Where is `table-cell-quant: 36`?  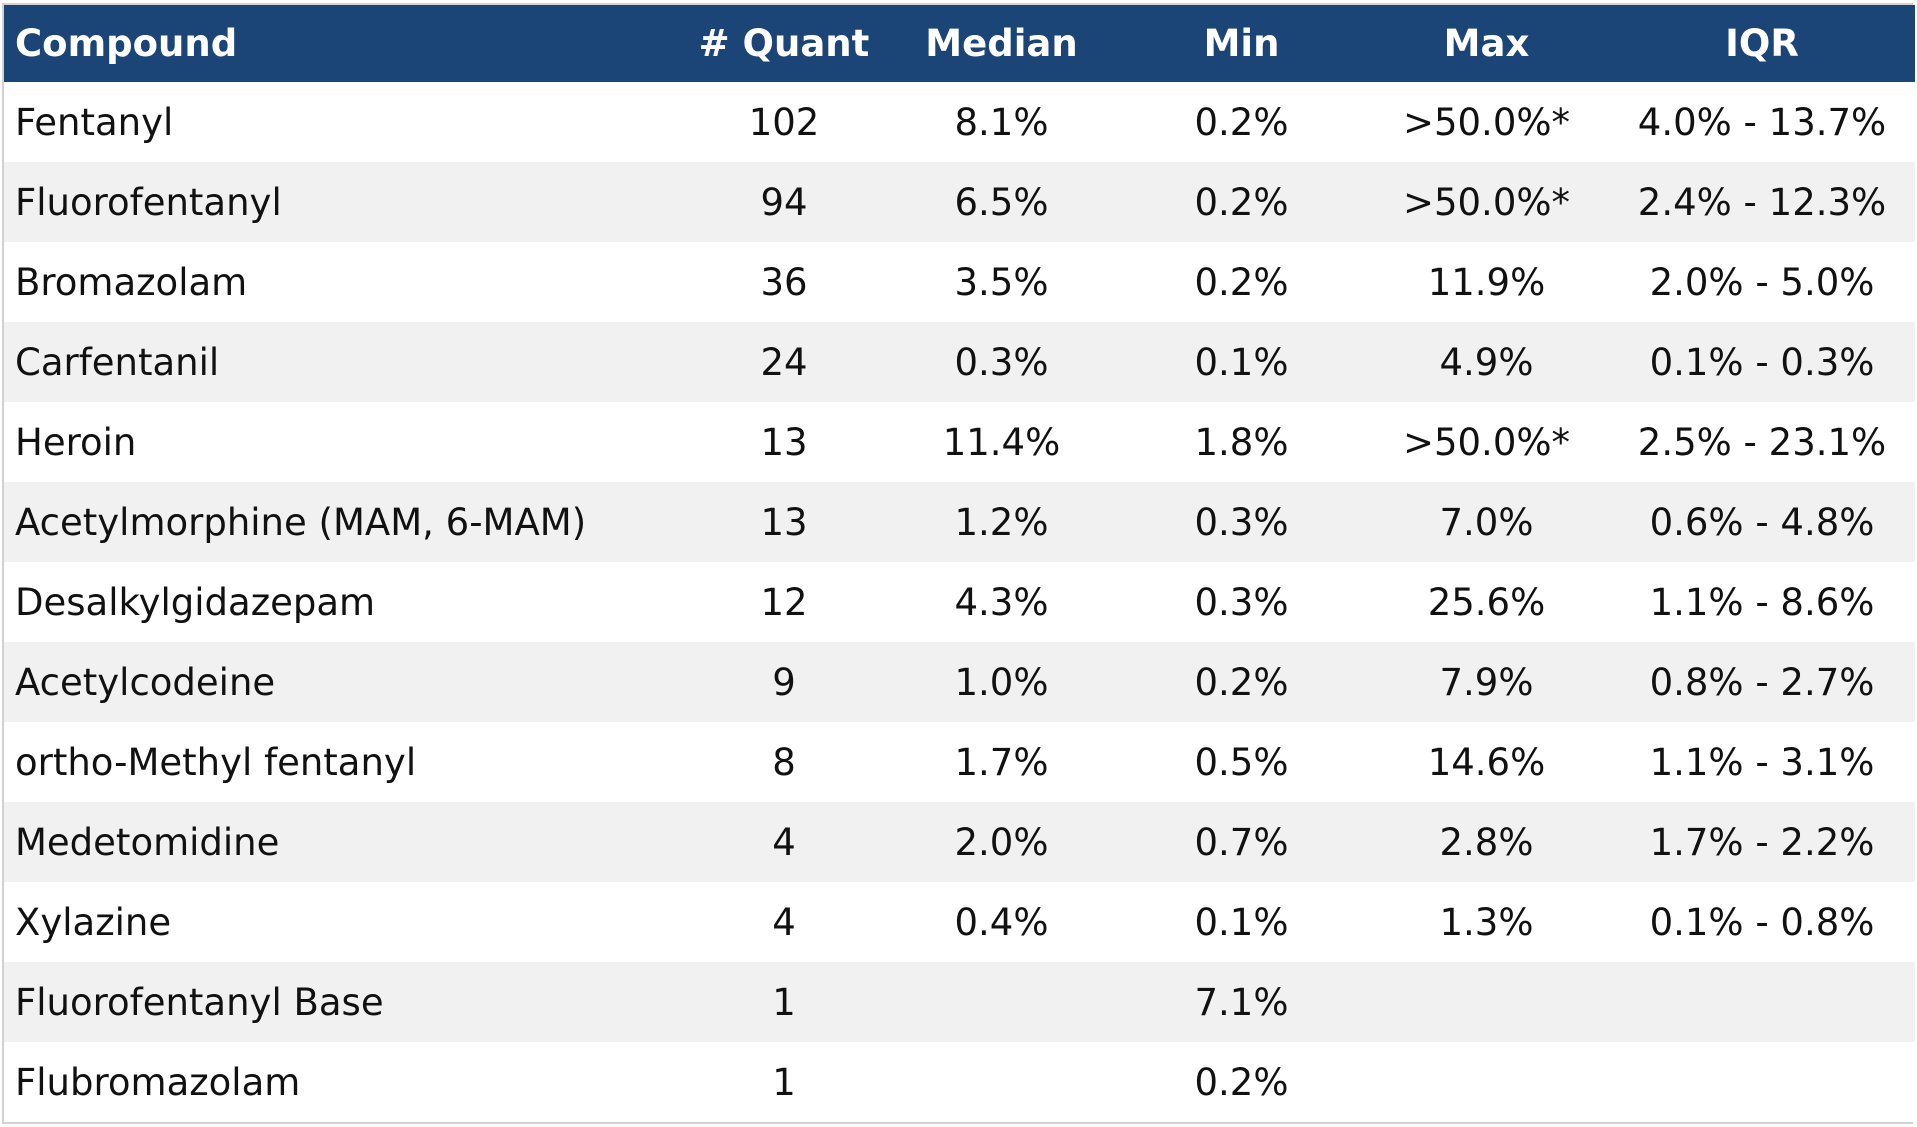
table-cell-quant: 36 is located at coordinates (784, 282).